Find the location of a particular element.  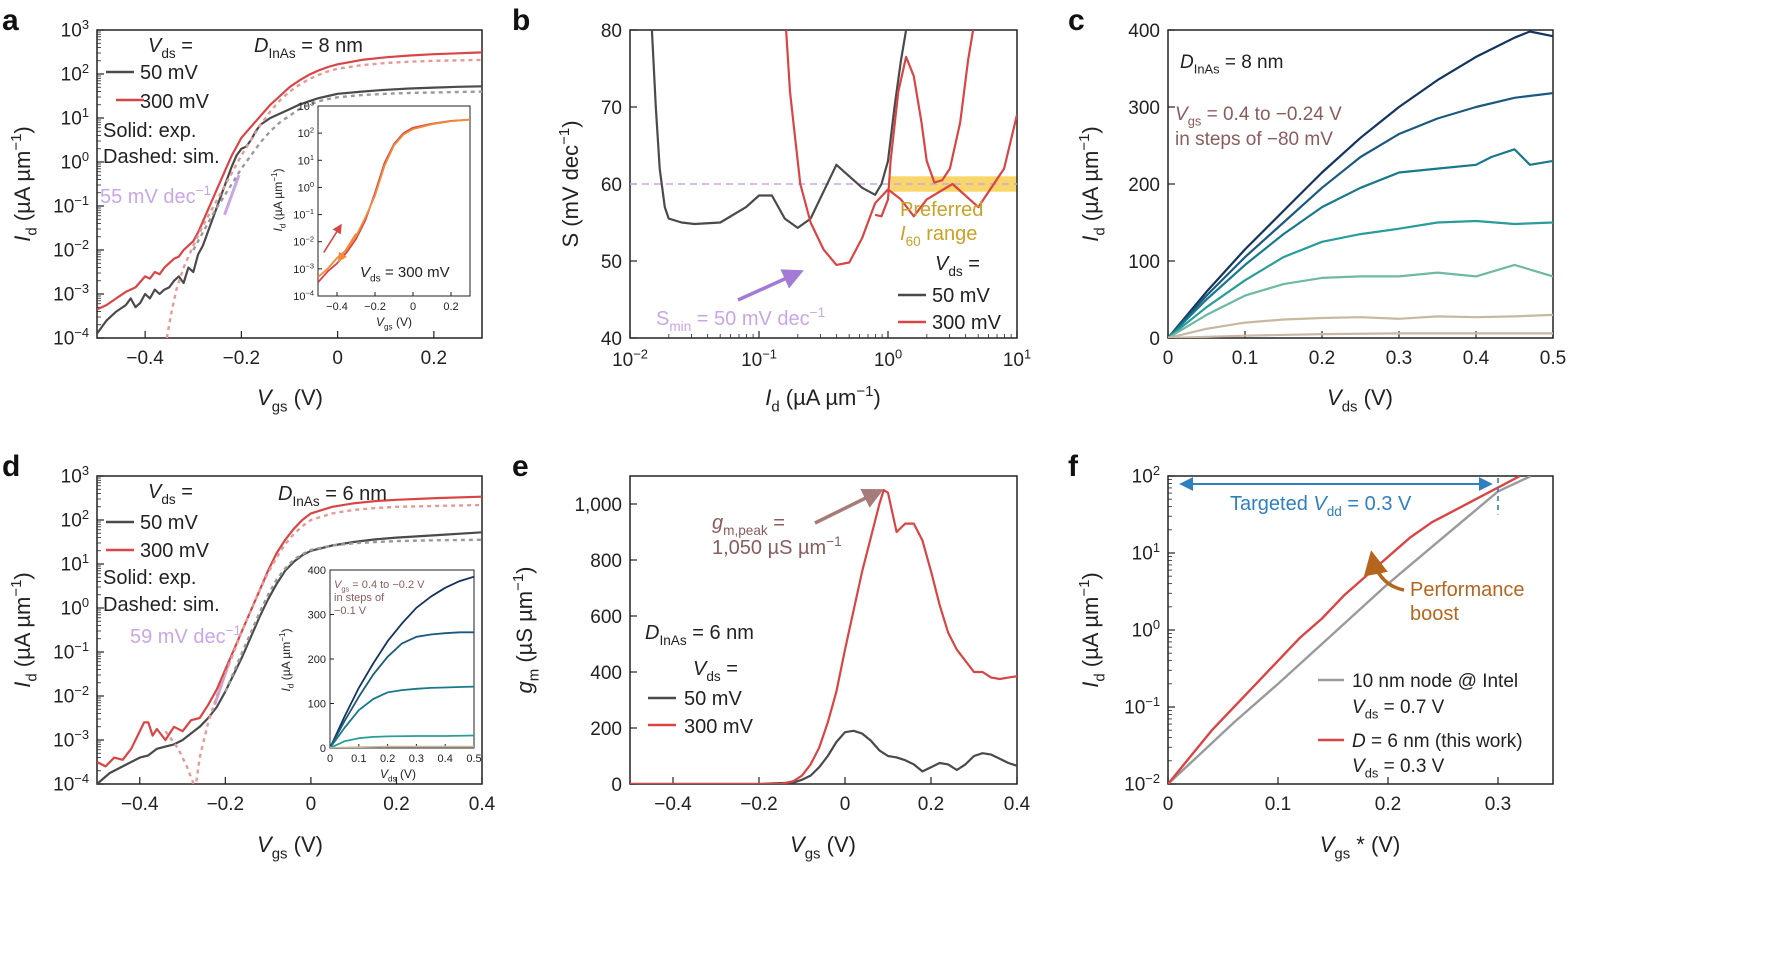

slope-marker is located at coordinates (232, 195).